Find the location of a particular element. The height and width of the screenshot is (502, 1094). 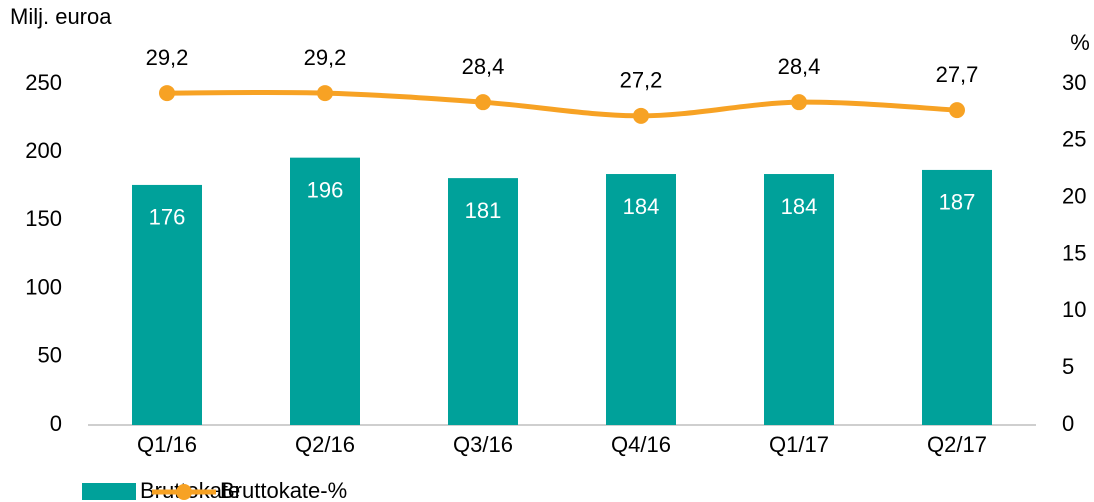

line-value-label: 27,7 is located at coordinates (957, 74).